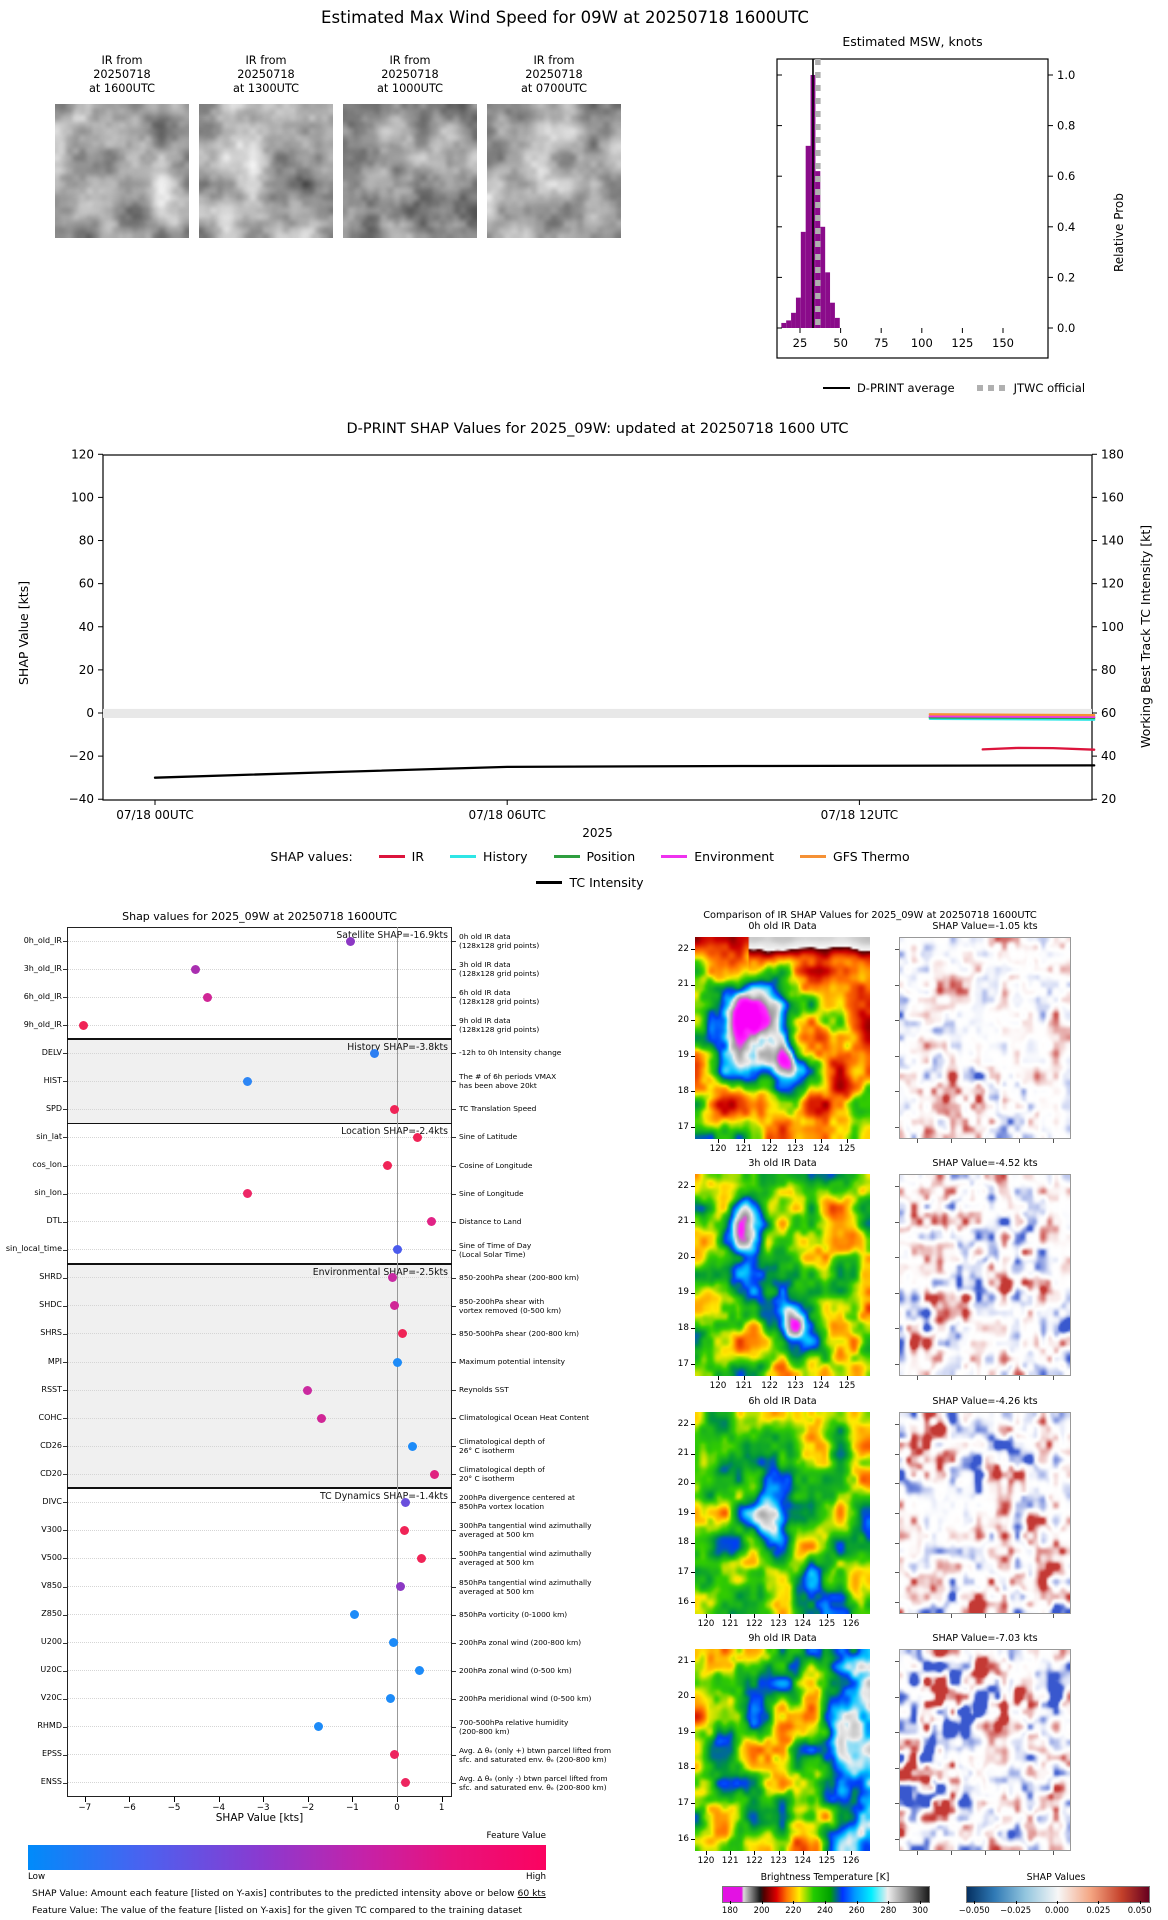 The height and width of the screenshot is (1920, 1168). What do you see at coordinates (53, 1108) in the screenshot?
I see `feature-row-label: SPD` at bounding box center [53, 1108].